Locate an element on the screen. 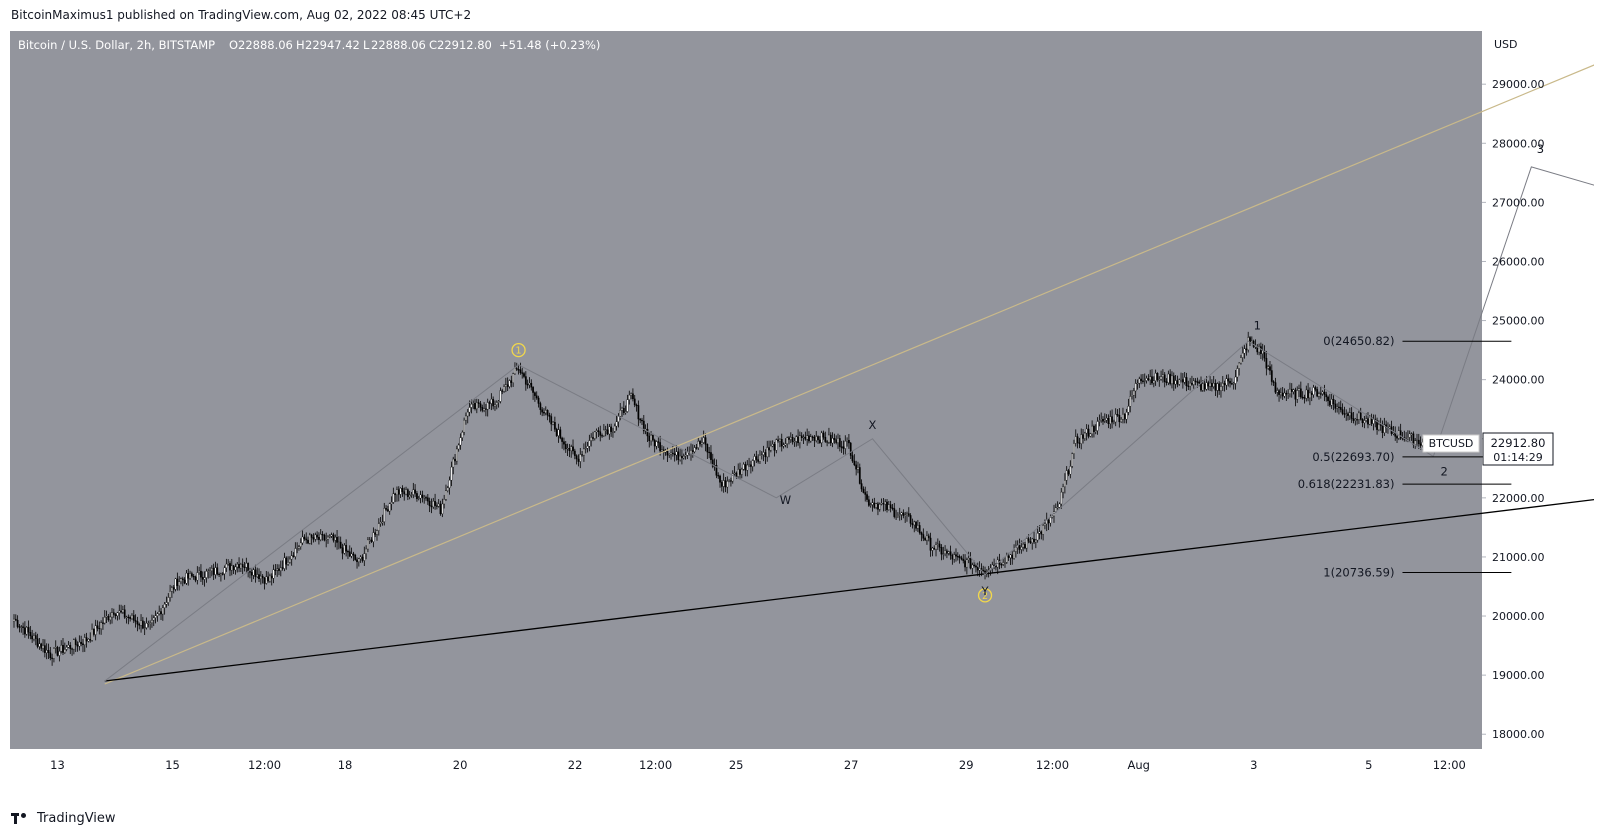  price-axis is located at coordinates (1538, 390).